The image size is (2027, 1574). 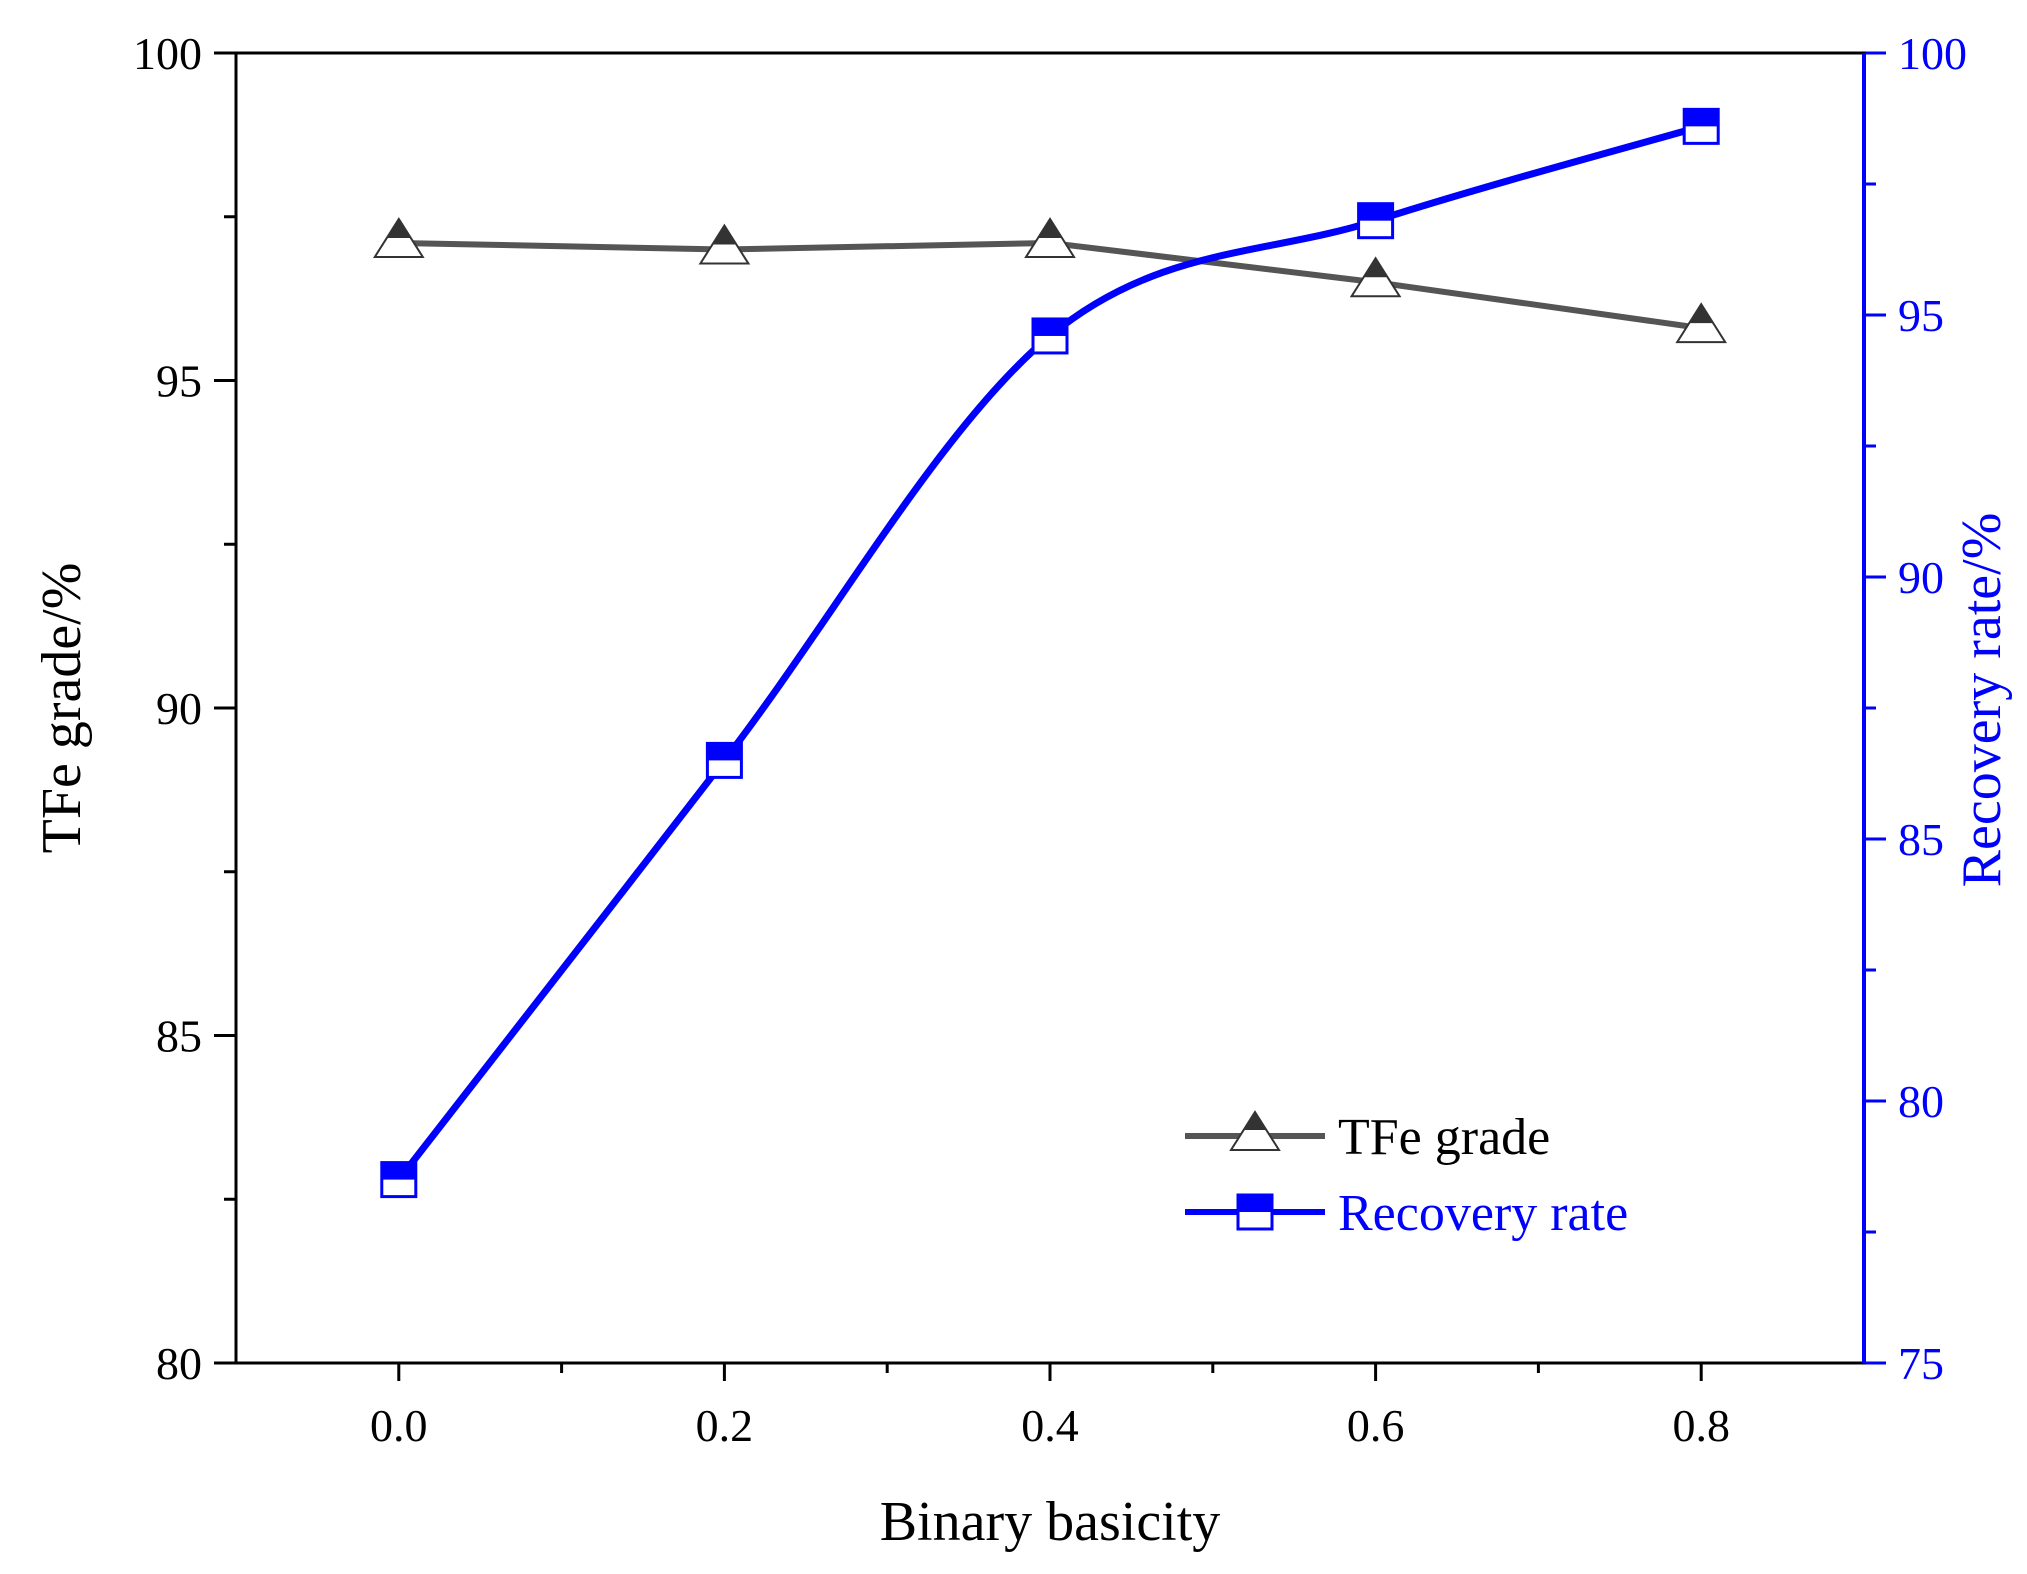 What do you see at coordinates (1376, 1425) in the screenshot?
I see `x-tick-label: 0.6` at bounding box center [1376, 1425].